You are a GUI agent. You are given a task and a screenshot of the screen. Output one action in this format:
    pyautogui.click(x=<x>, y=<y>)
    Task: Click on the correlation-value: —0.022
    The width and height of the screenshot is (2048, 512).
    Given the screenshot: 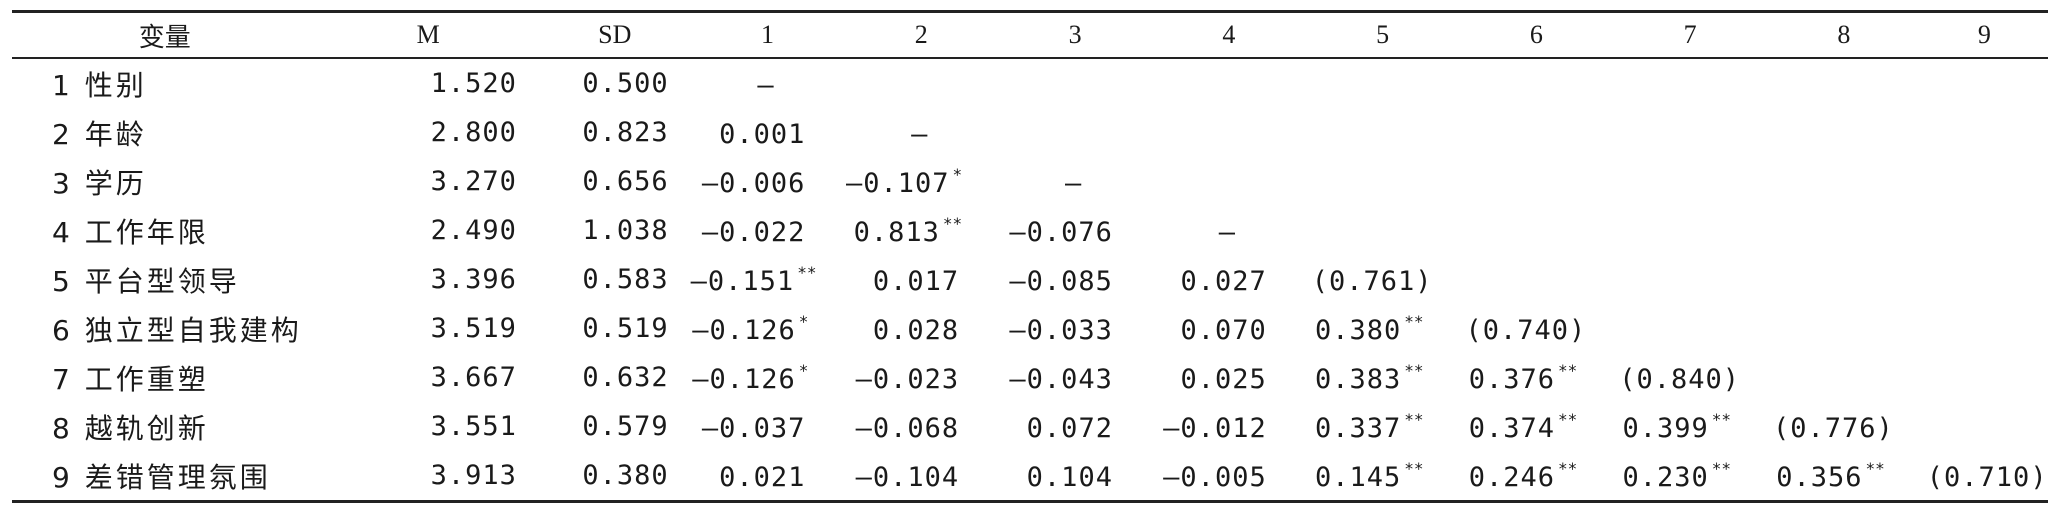 What is the action you would take?
    pyautogui.click(x=753, y=232)
    